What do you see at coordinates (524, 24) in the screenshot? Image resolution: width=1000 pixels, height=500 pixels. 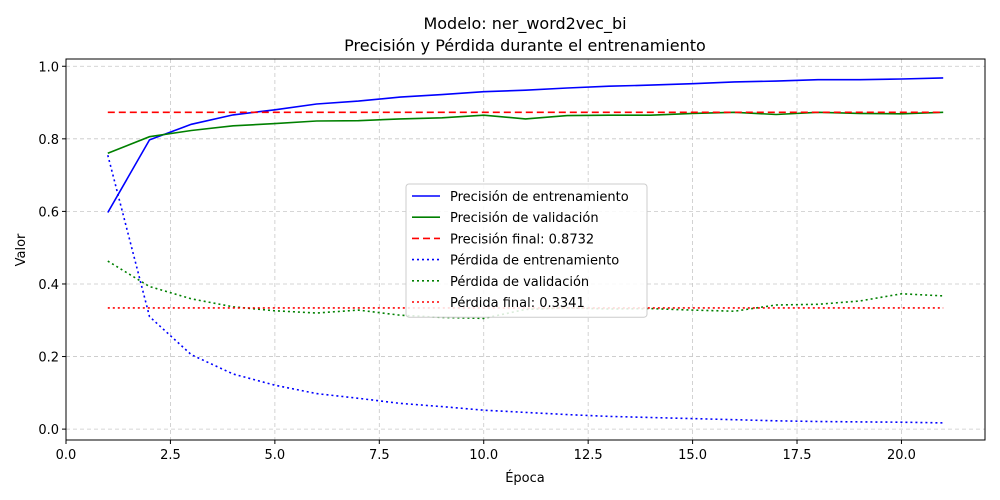 I see `chart-title: Modelo: ner_word2vec_bi` at bounding box center [524, 24].